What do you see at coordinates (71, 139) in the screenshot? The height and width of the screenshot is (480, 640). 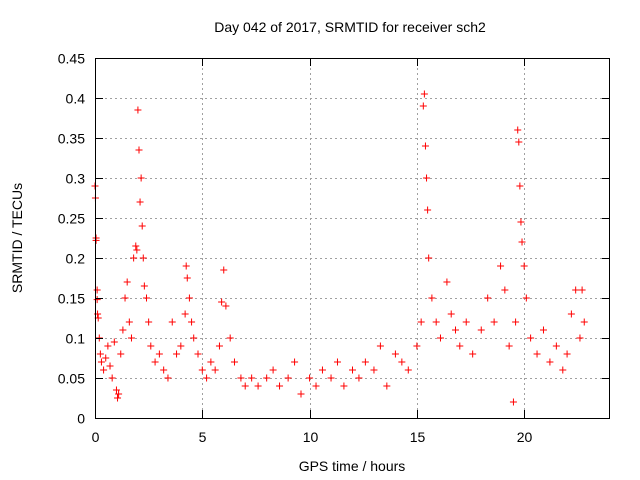 I see `y-tick-label: 0.35` at bounding box center [71, 139].